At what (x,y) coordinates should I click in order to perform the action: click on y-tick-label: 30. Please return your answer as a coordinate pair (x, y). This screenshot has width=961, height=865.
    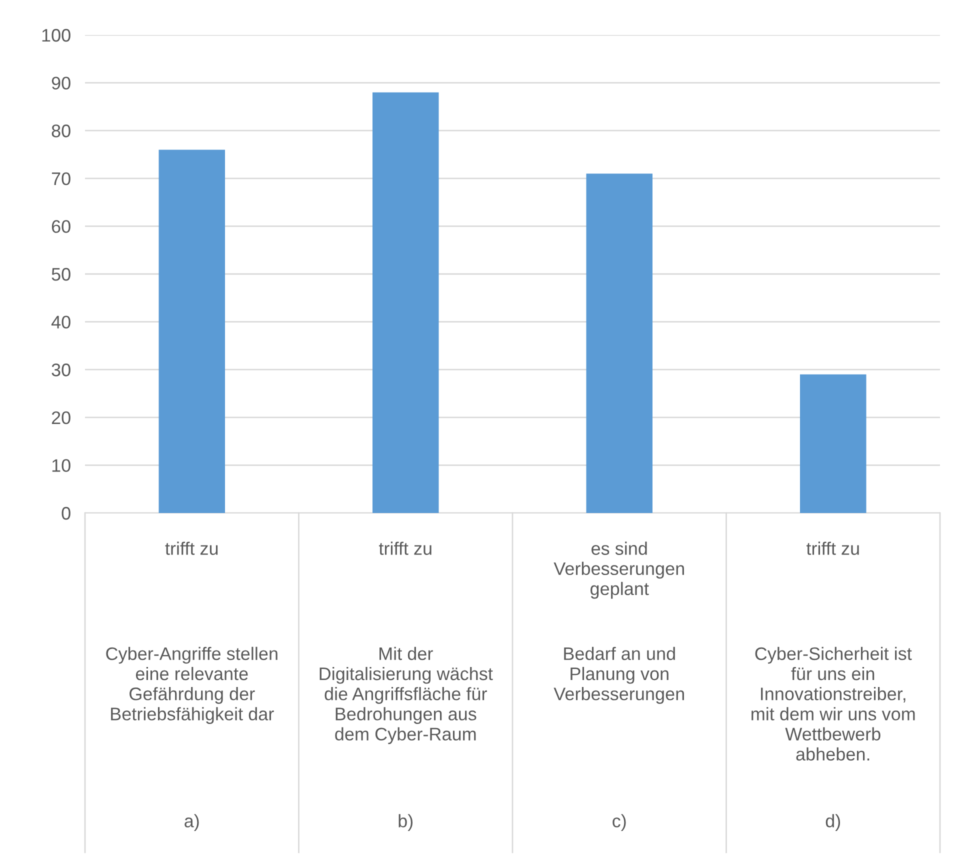
    Looking at the image, I should click on (61, 370).